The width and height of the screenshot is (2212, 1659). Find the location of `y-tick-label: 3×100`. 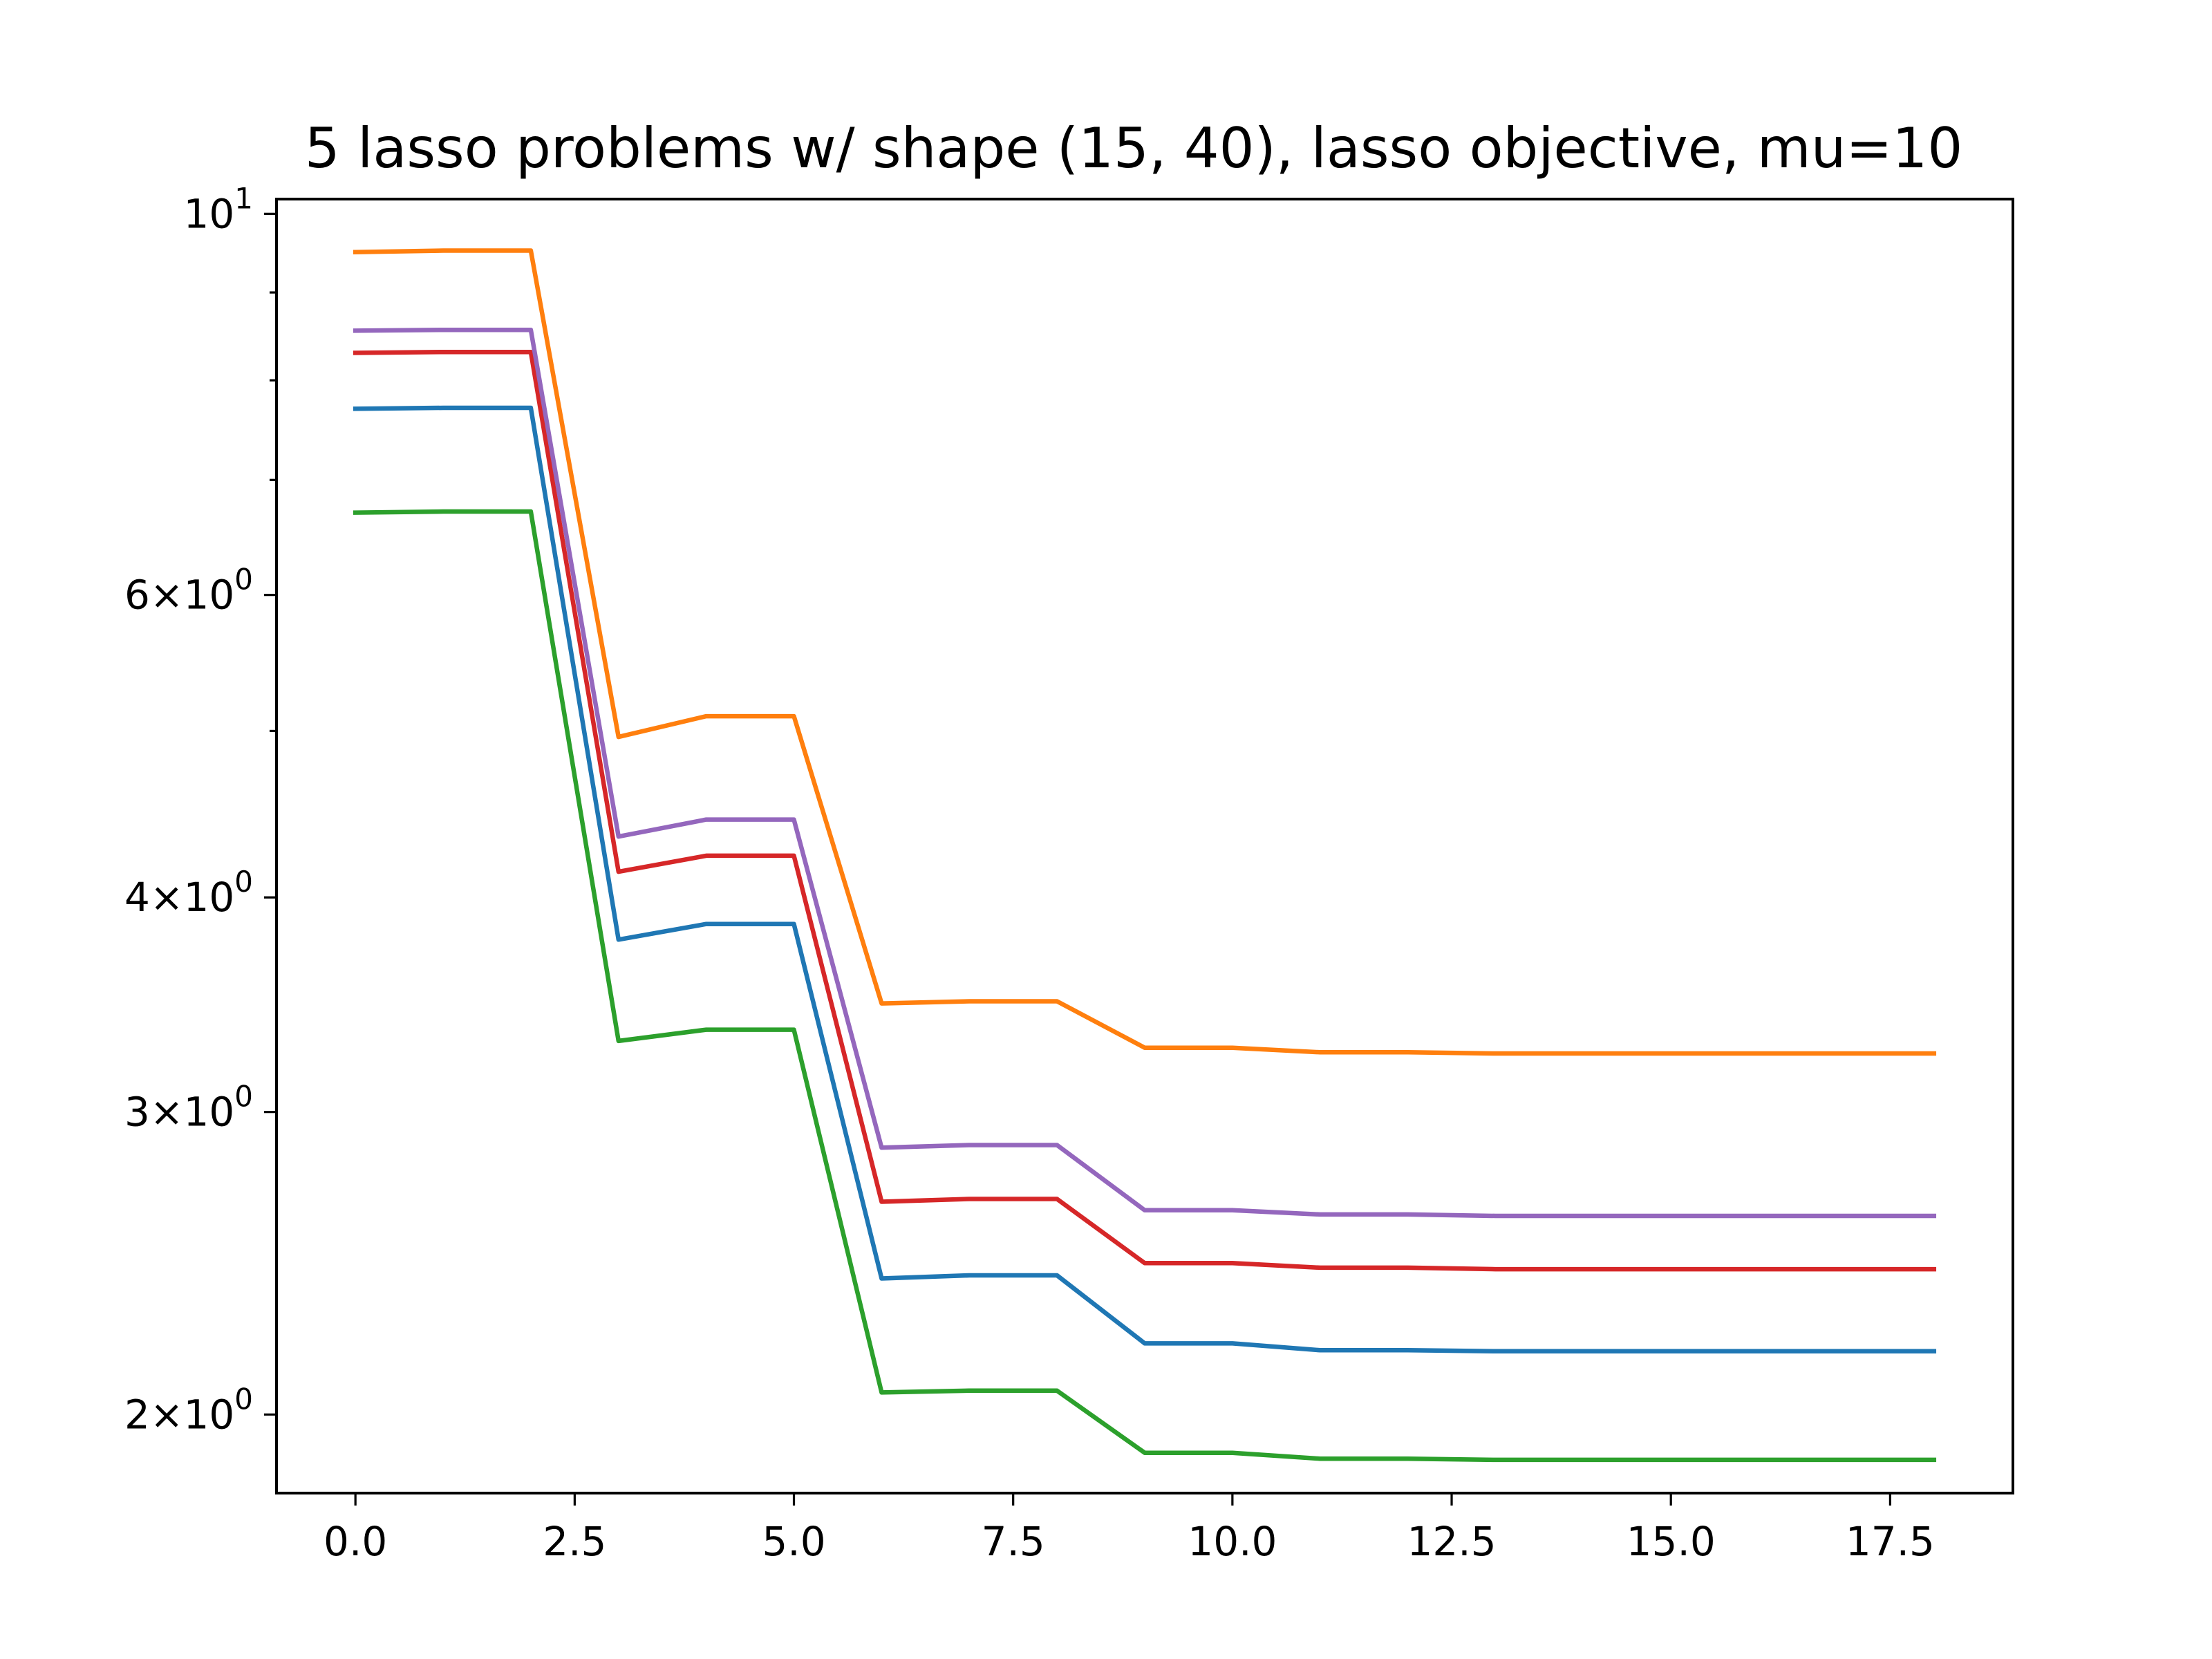

y-tick-label: 3×100 is located at coordinates (188, 1108).